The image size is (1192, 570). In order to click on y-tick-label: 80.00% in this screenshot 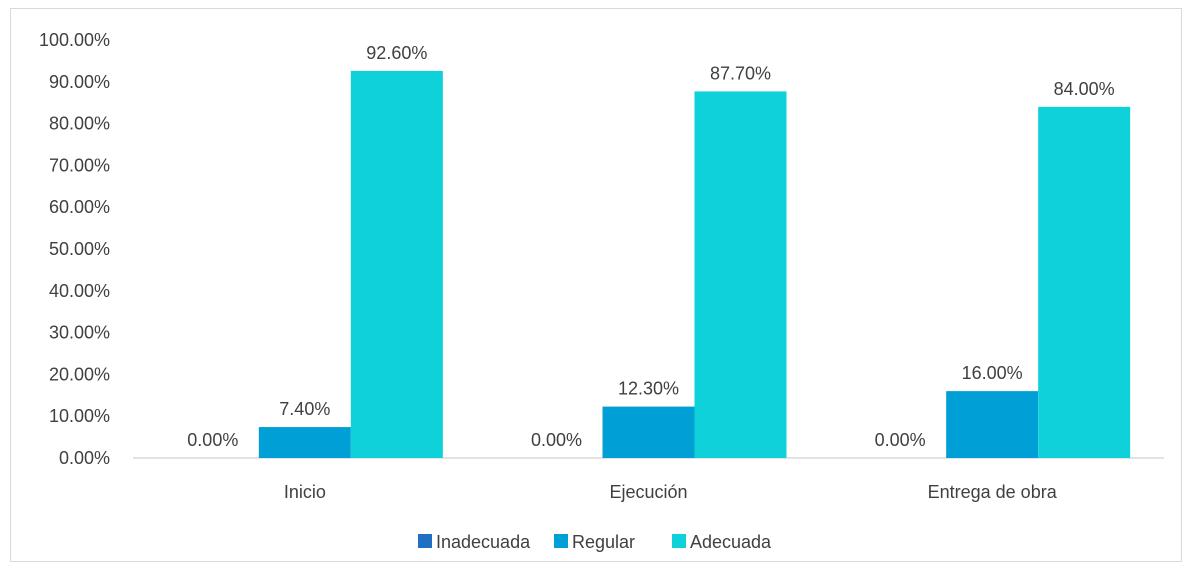, I will do `click(79, 124)`.